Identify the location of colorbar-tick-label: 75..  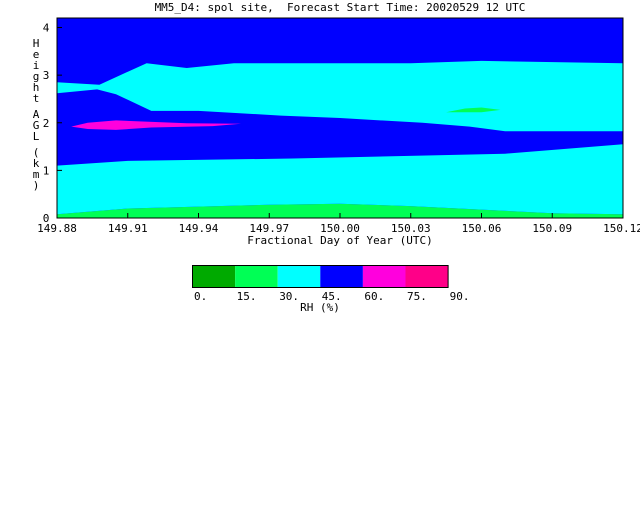
(417, 296).